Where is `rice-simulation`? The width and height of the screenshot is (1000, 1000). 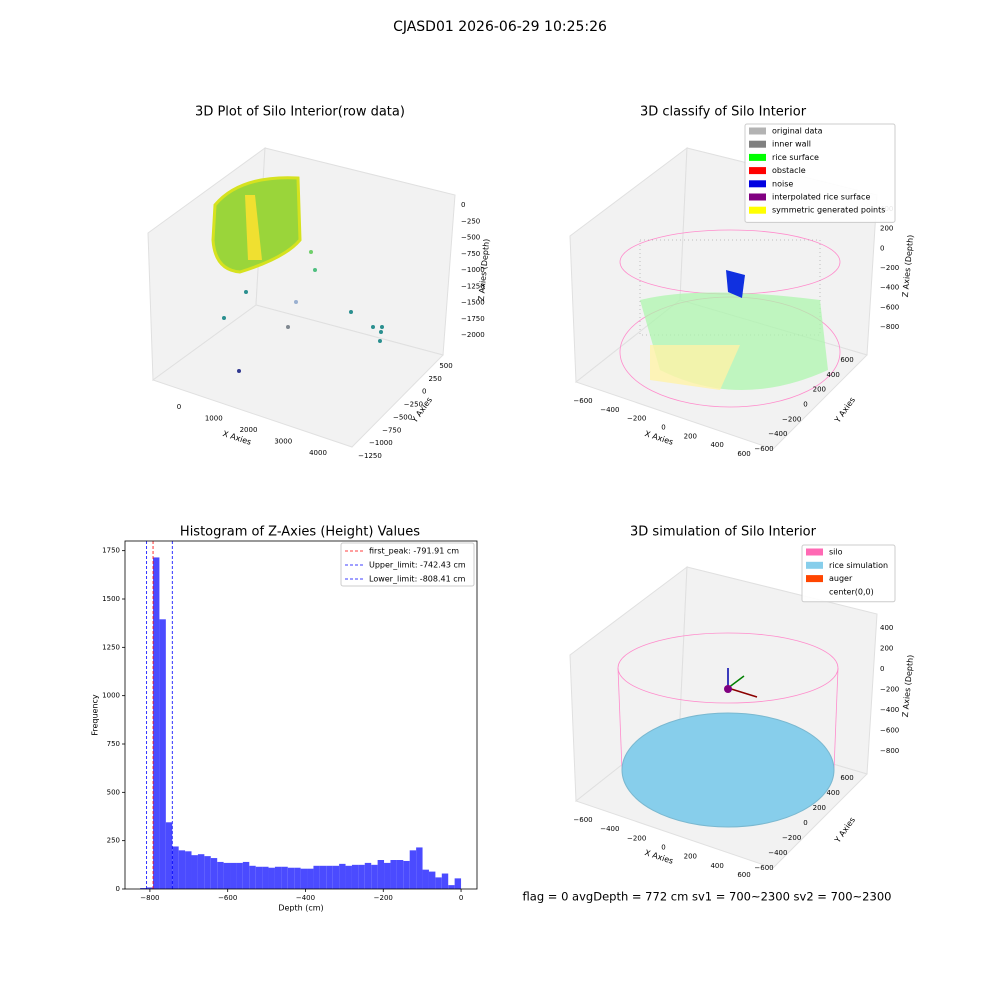
rice-simulation is located at coordinates (728, 770).